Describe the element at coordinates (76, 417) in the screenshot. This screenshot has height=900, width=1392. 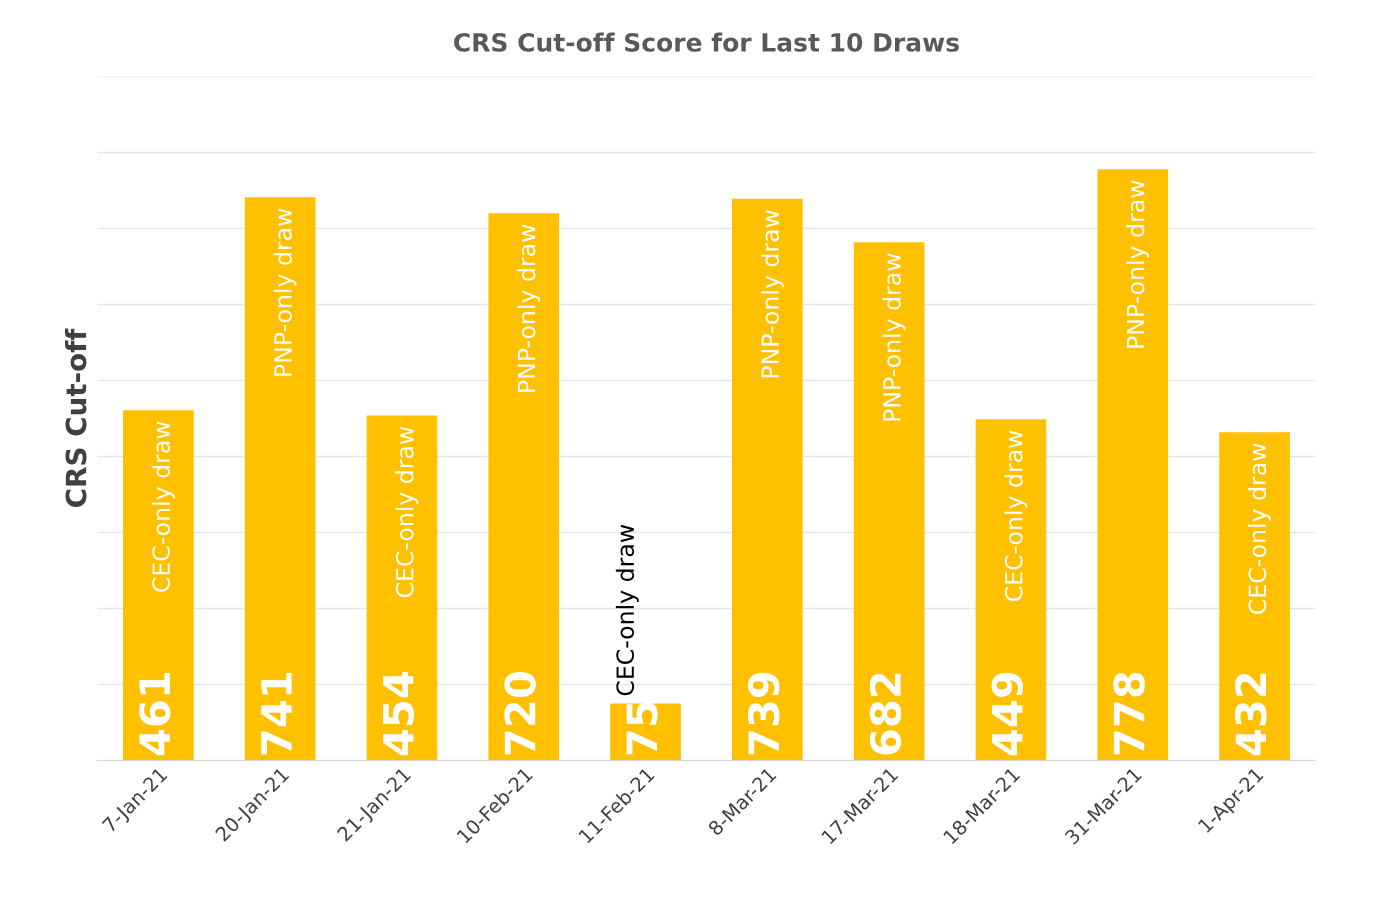
I see `y-axis-title: CRS Cut-off` at that location.